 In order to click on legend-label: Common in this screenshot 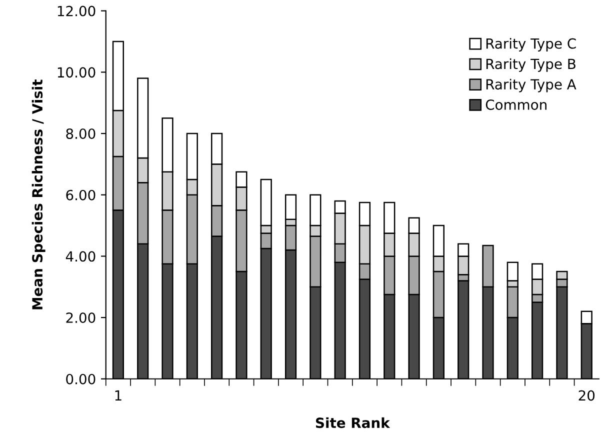, I will do `click(516, 104)`.